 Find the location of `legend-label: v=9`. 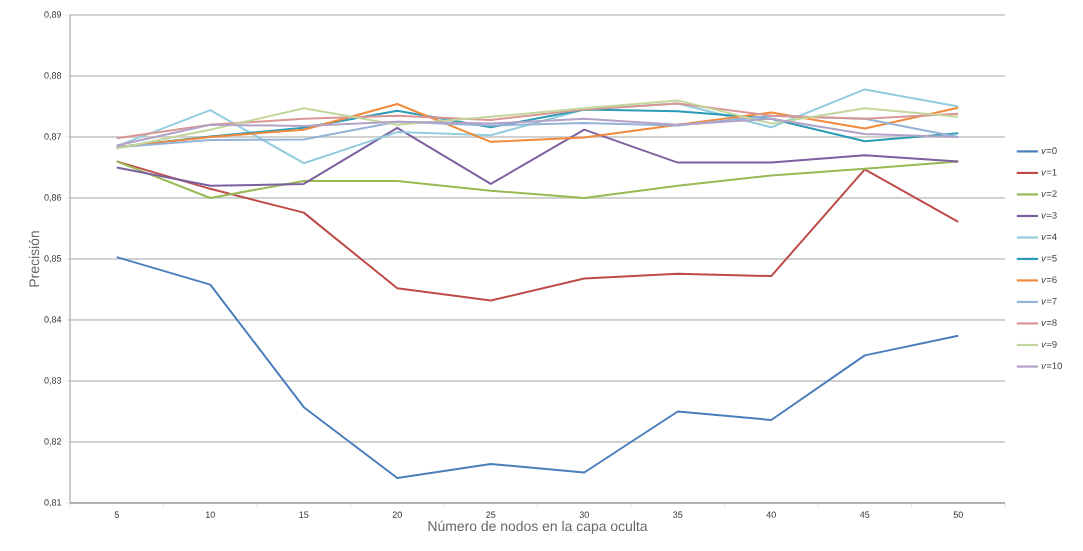

legend-label: v=9 is located at coordinates (1049, 344).